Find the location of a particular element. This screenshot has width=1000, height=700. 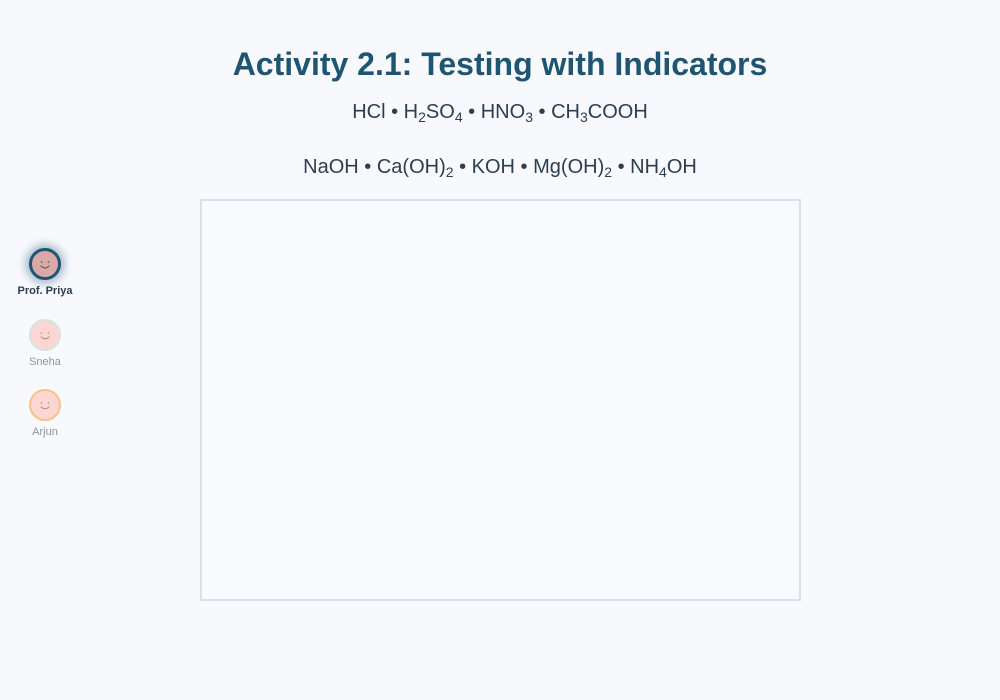

base-formula-list: NaOH • Ca(OH)2 • KOH • Mg(OH)2 • NH4OH is located at coordinates (500, 167).